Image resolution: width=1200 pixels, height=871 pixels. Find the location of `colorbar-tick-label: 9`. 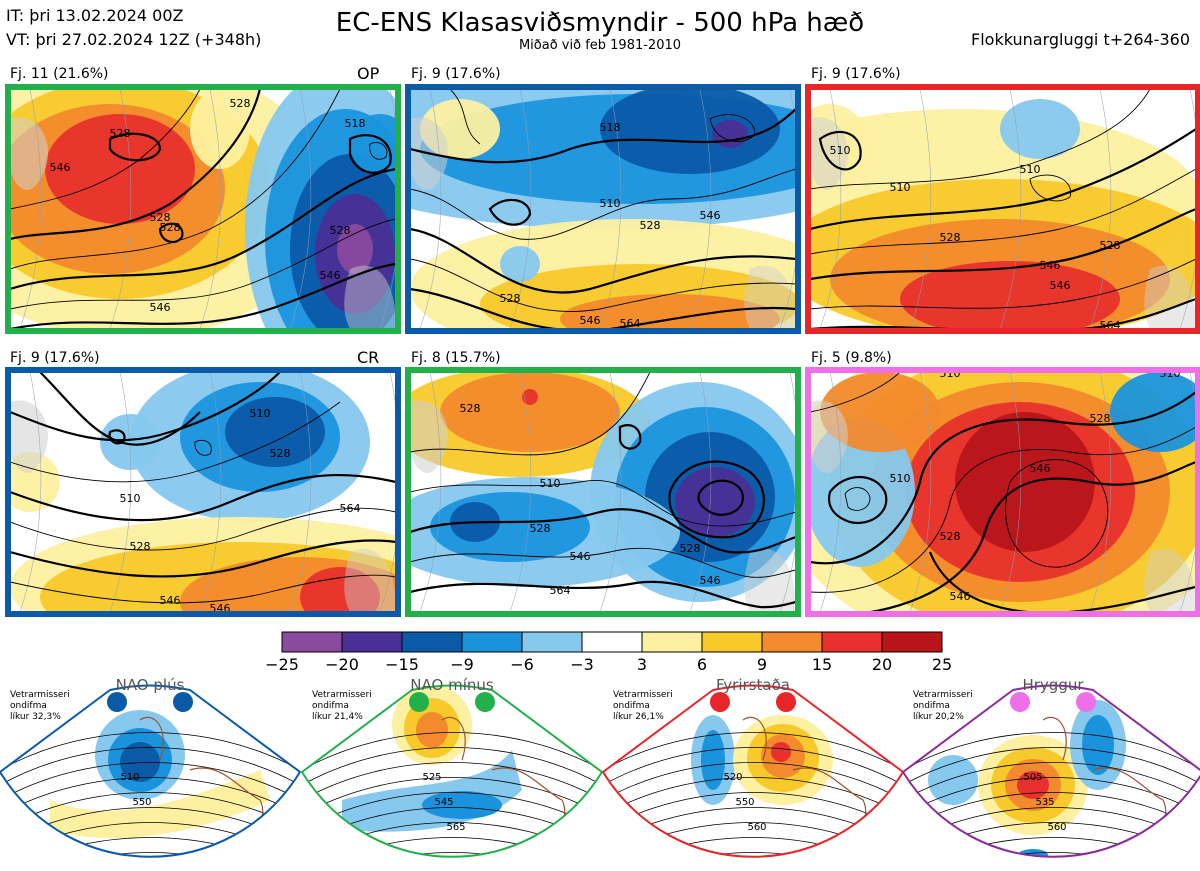

colorbar-tick-label: 9 is located at coordinates (762, 664).